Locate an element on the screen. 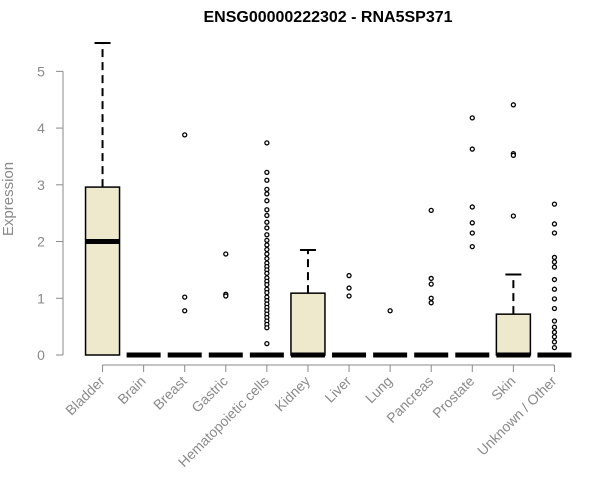 The image size is (600, 500). box-skin is located at coordinates (513, 230).